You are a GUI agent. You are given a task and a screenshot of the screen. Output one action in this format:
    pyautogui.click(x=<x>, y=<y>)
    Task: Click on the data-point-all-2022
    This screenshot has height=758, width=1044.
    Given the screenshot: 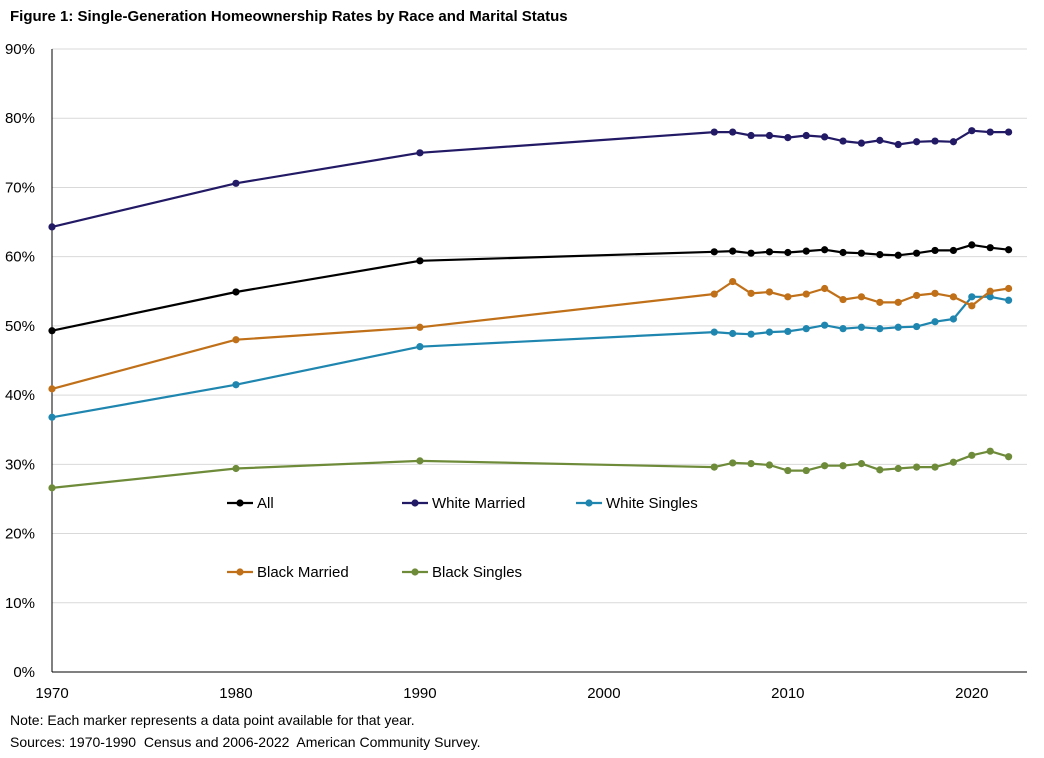 What is the action you would take?
    pyautogui.click(x=1009, y=250)
    